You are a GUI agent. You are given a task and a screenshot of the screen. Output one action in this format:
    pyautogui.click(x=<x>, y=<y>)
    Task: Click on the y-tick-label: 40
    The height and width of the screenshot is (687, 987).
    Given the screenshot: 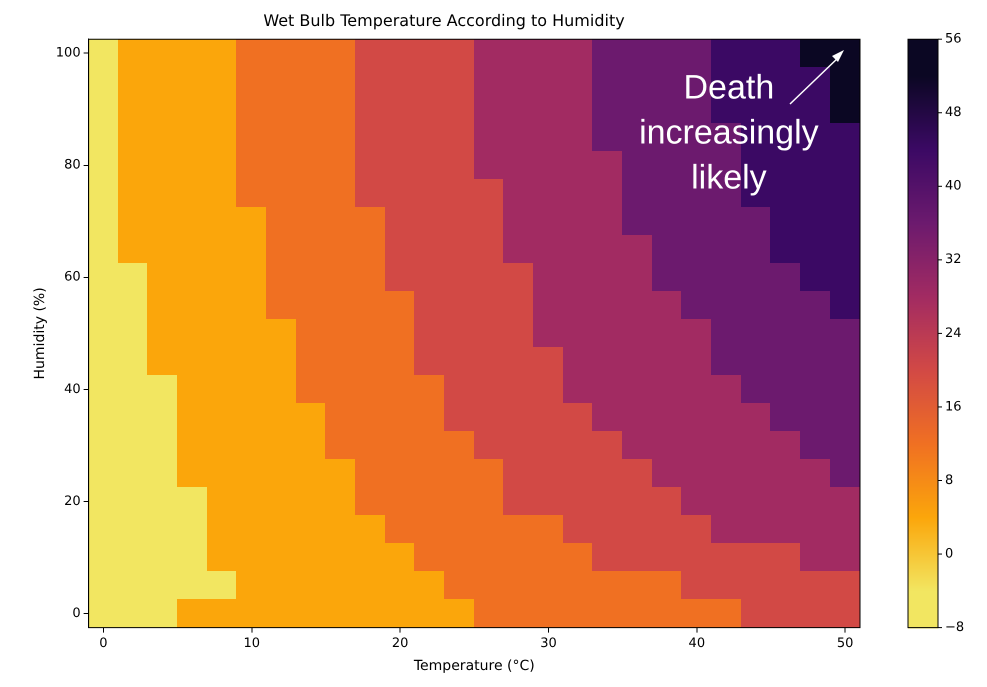 What is the action you would take?
    pyautogui.click(x=72, y=389)
    